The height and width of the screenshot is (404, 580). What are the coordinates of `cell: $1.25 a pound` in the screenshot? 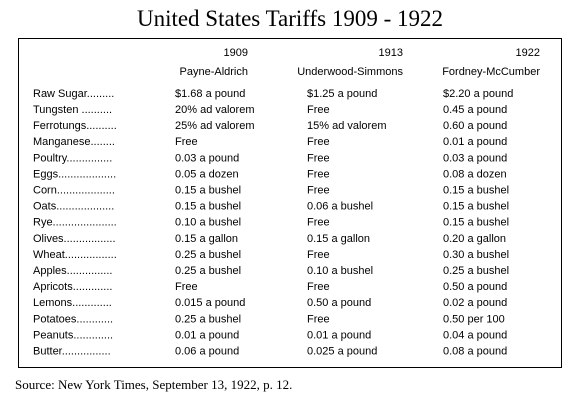 It's located at (342, 94).